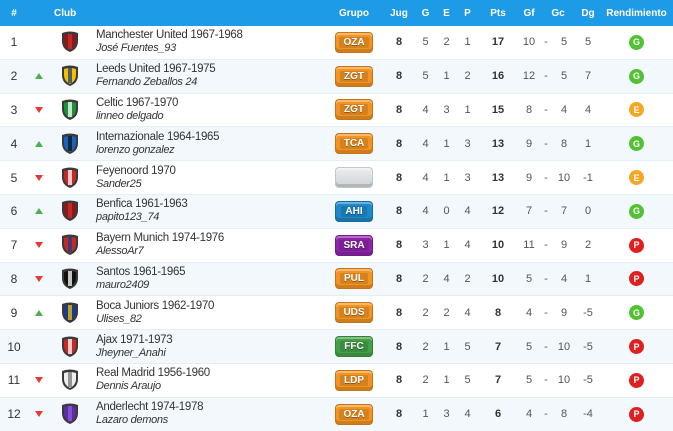 The height and width of the screenshot is (431, 673). I want to click on group-code: FFC, so click(354, 347).